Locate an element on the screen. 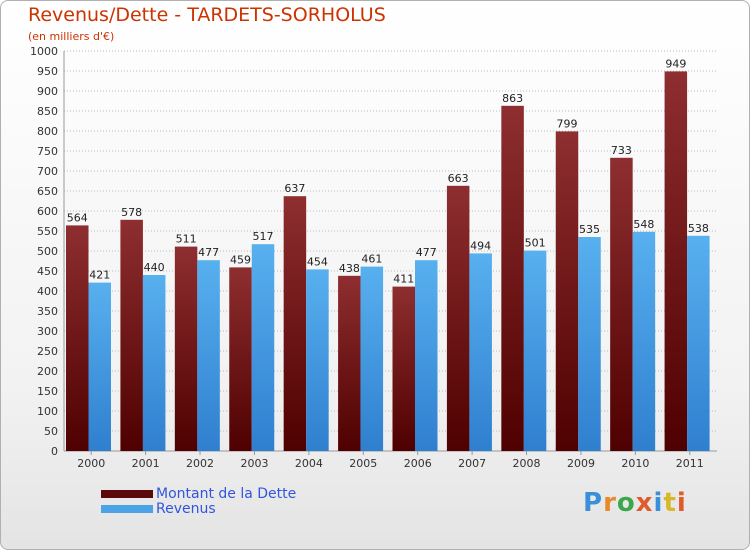 The image size is (750, 550). x-tick-label: 2004 is located at coordinates (309, 463).